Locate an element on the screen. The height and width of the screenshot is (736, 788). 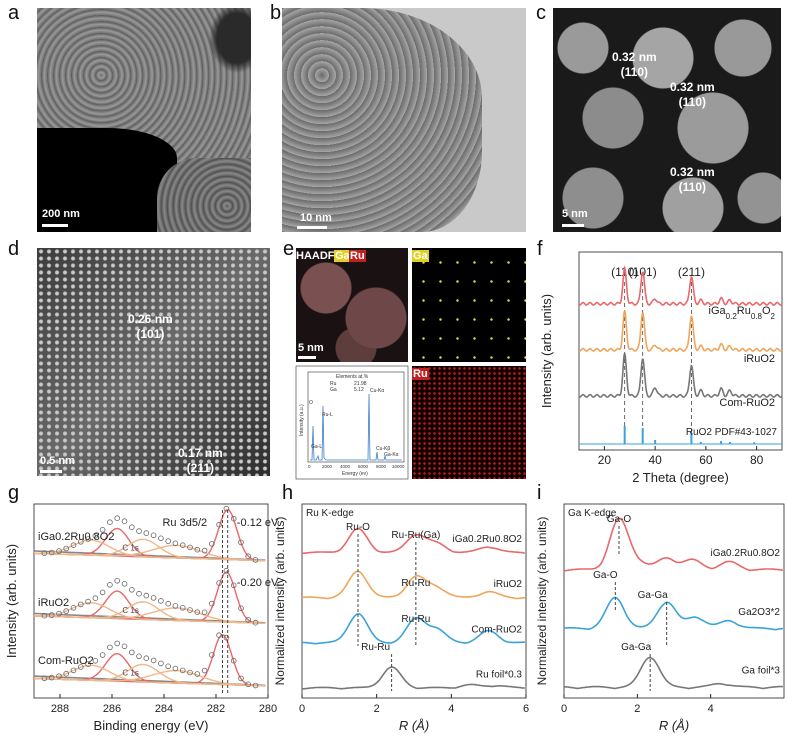
tem-image is located at coordinates (404, 120).